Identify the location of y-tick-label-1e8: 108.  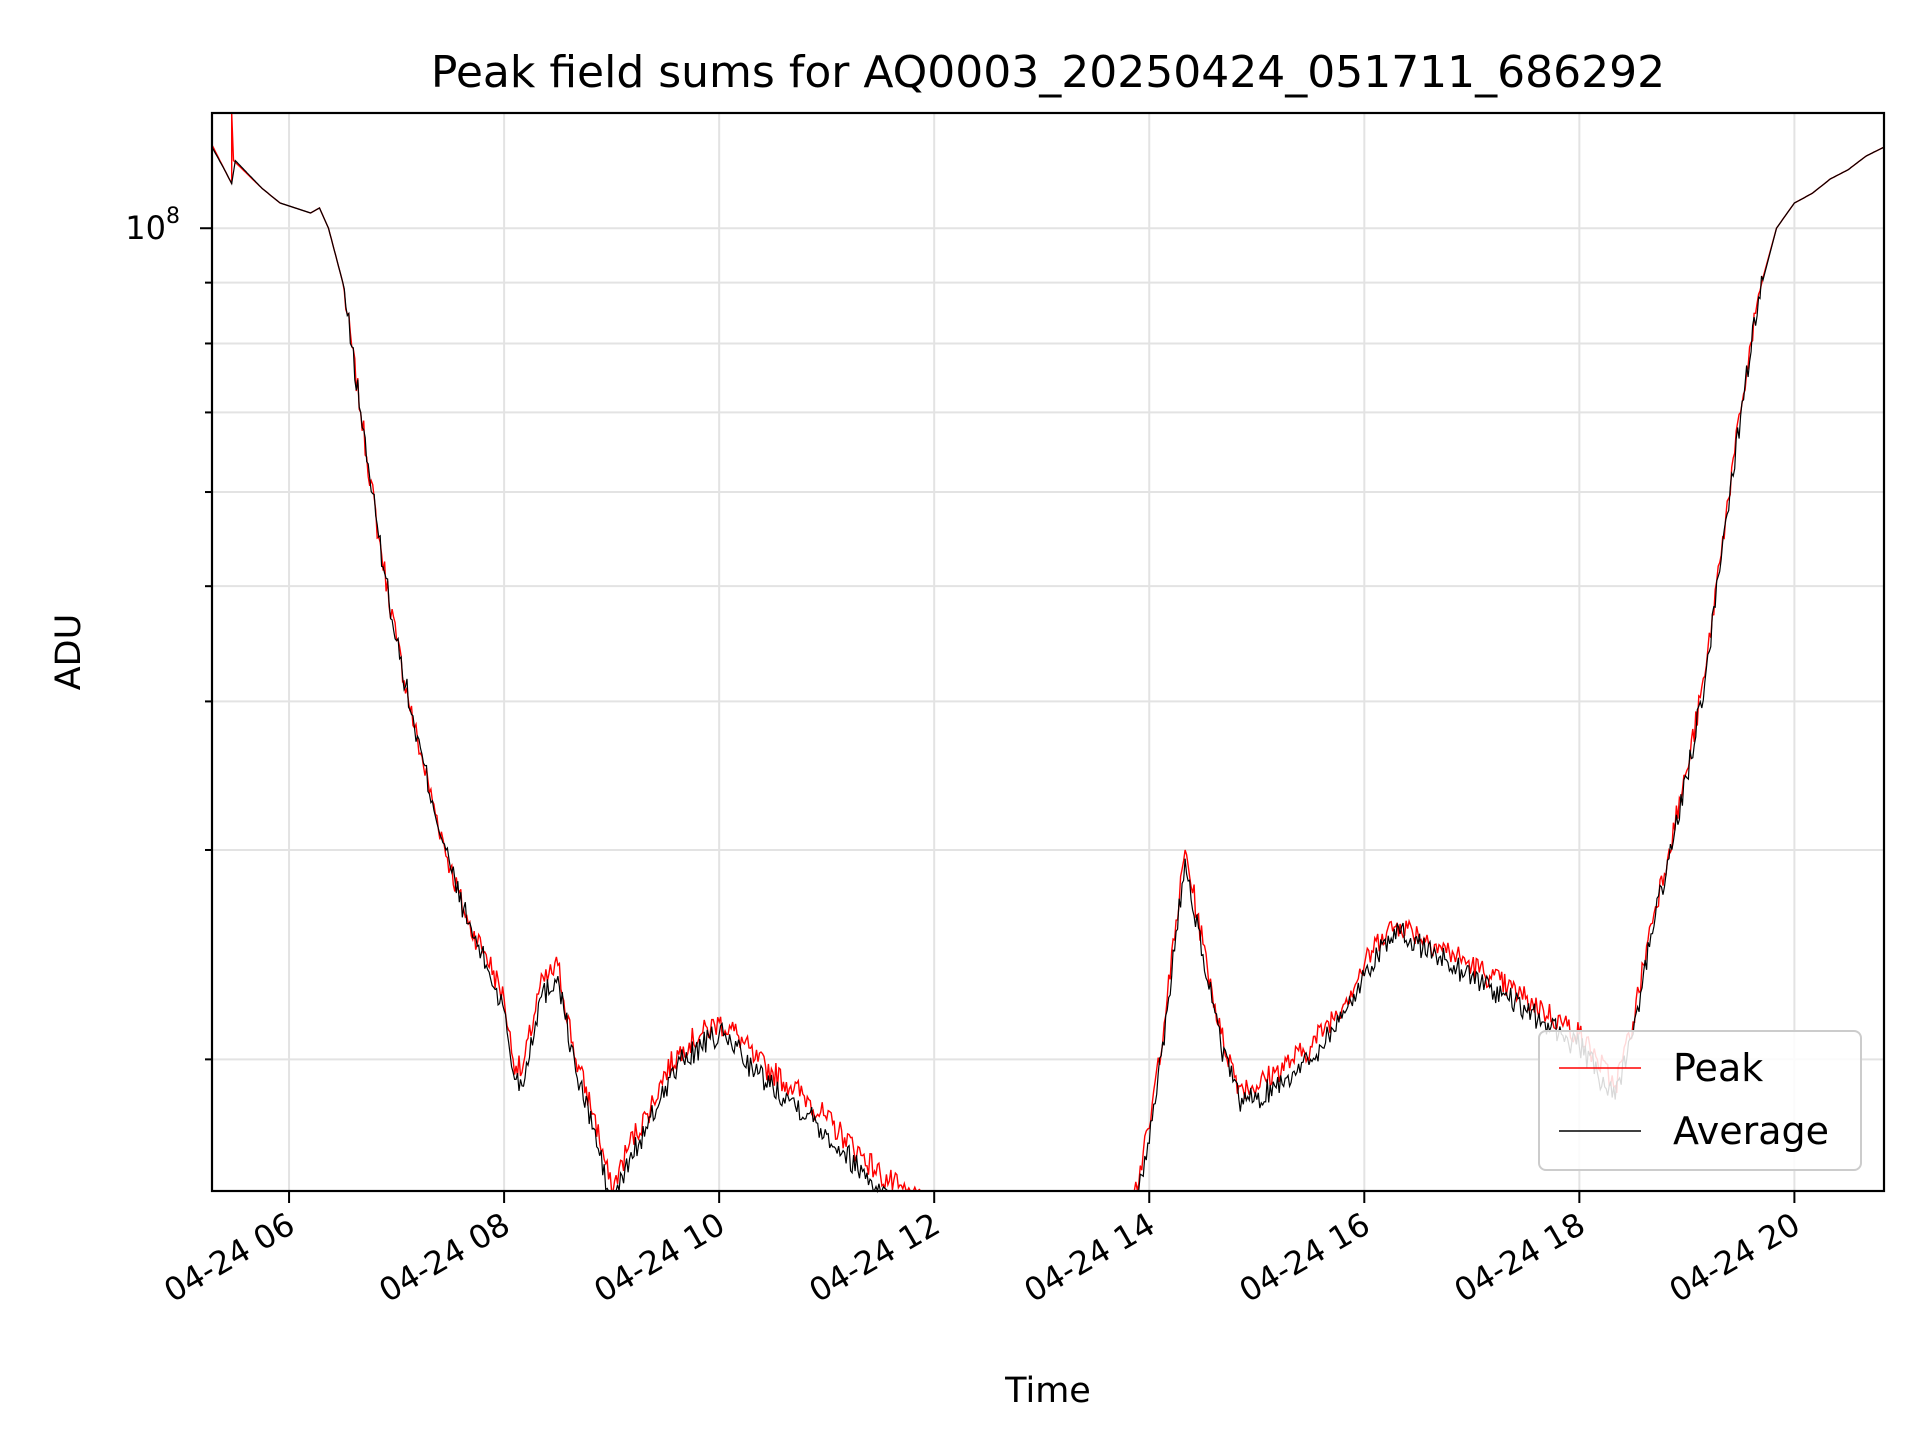
(152, 225).